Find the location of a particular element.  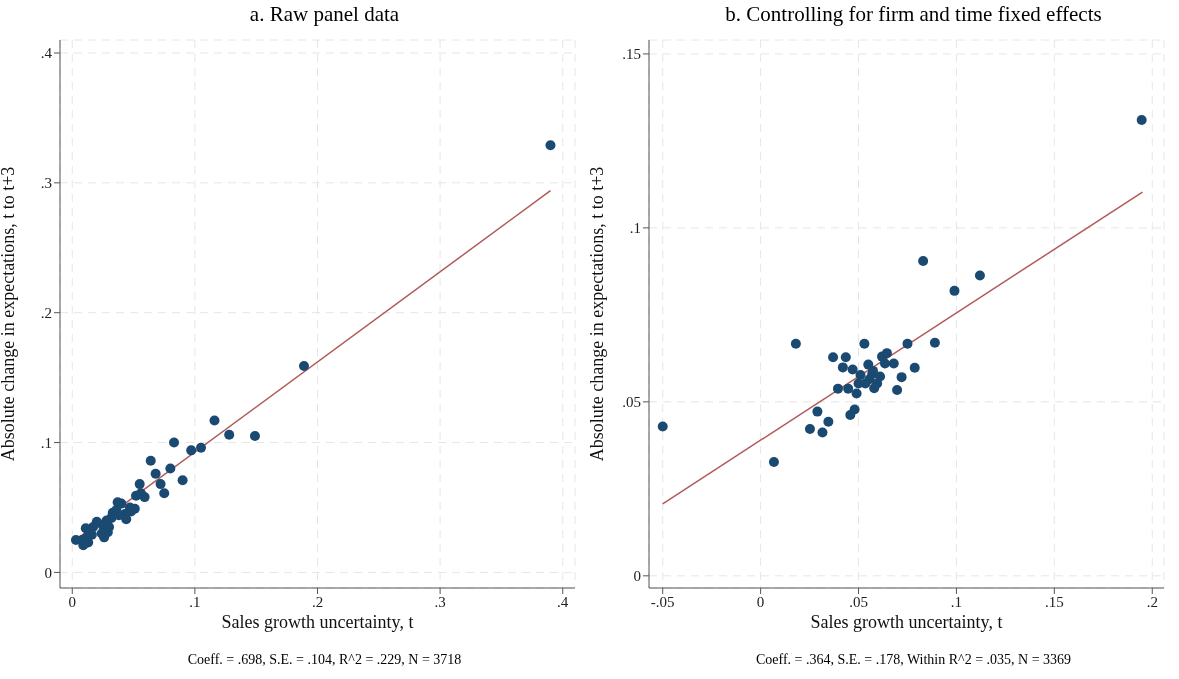

y-tick-label: .05 is located at coordinates (631, 402).